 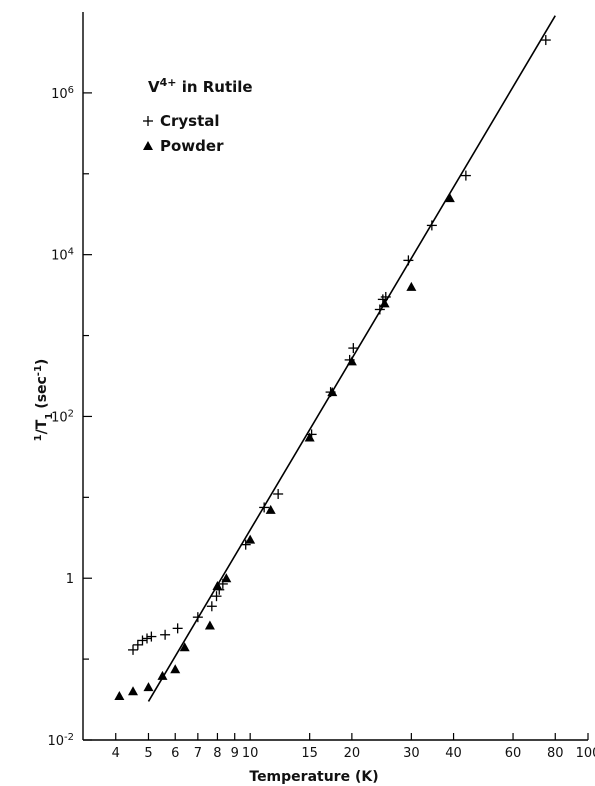 I want to click on legend-powder-label: Powder, so click(x=192, y=146).